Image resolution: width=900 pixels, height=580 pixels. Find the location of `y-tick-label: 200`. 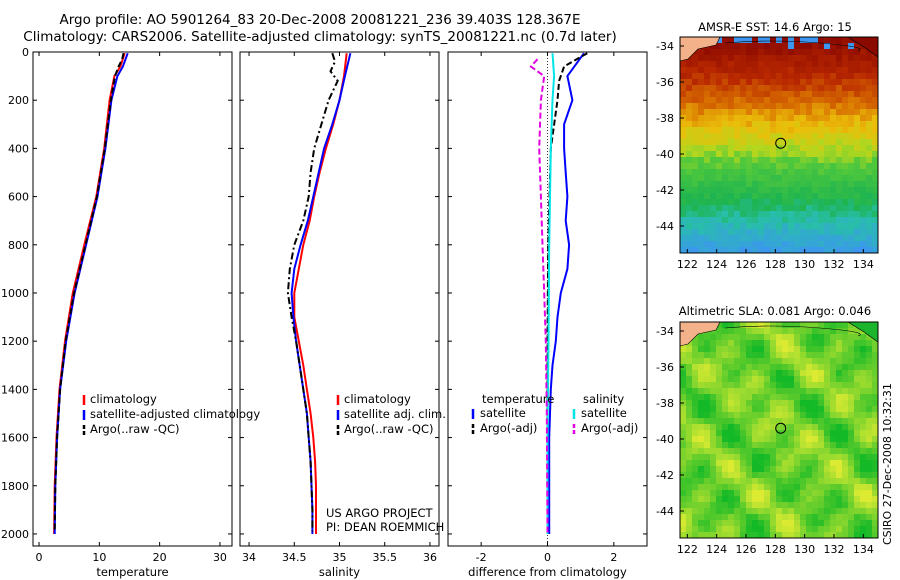

y-tick-label: 200 is located at coordinates (18, 100).